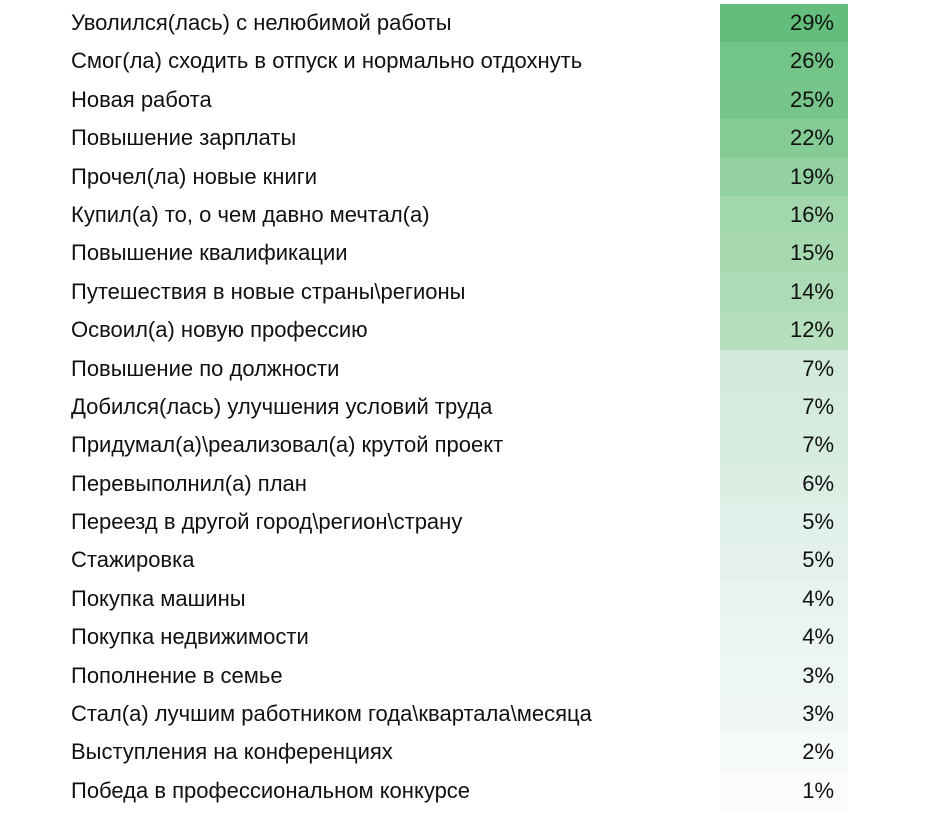 Image resolution: width=928 pixels, height=826 pixels. Describe the element at coordinates (205, 368) in the screenshot. I see `row-label: Повышение по должности` at that location.